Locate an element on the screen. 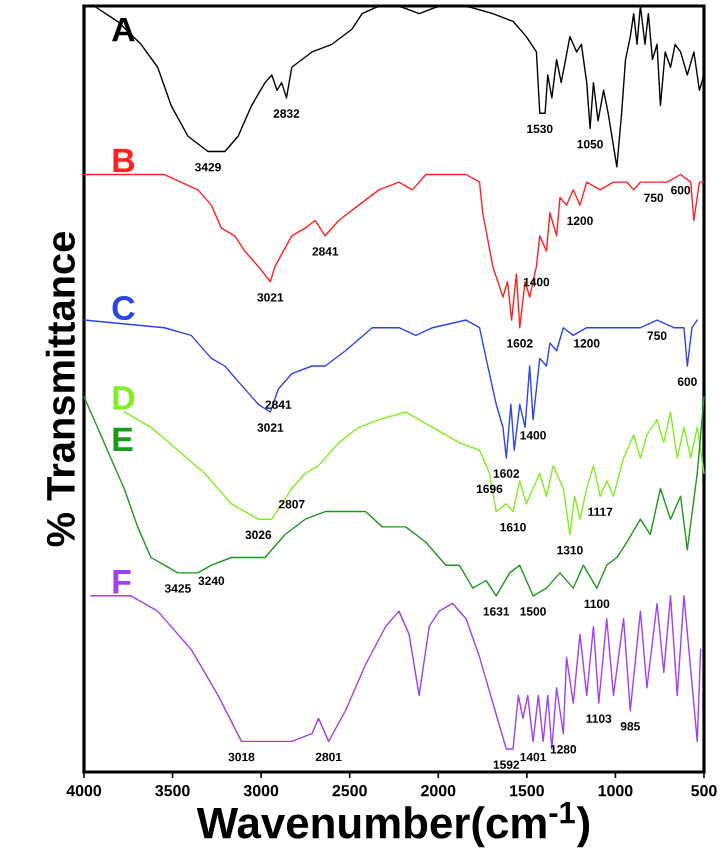 This screenshot has height=862, width=728. series-label: B is located at coordinates (124, 160).